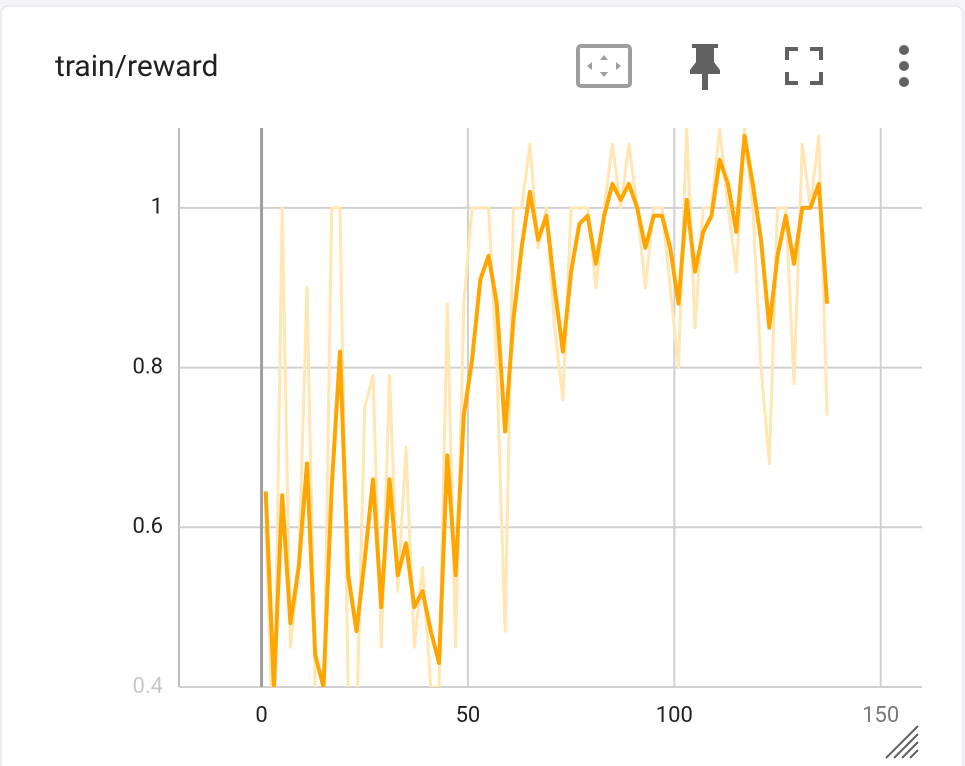 The image size is (965, 766). I want to click on x-tick-label: 150, so click(880, 715).